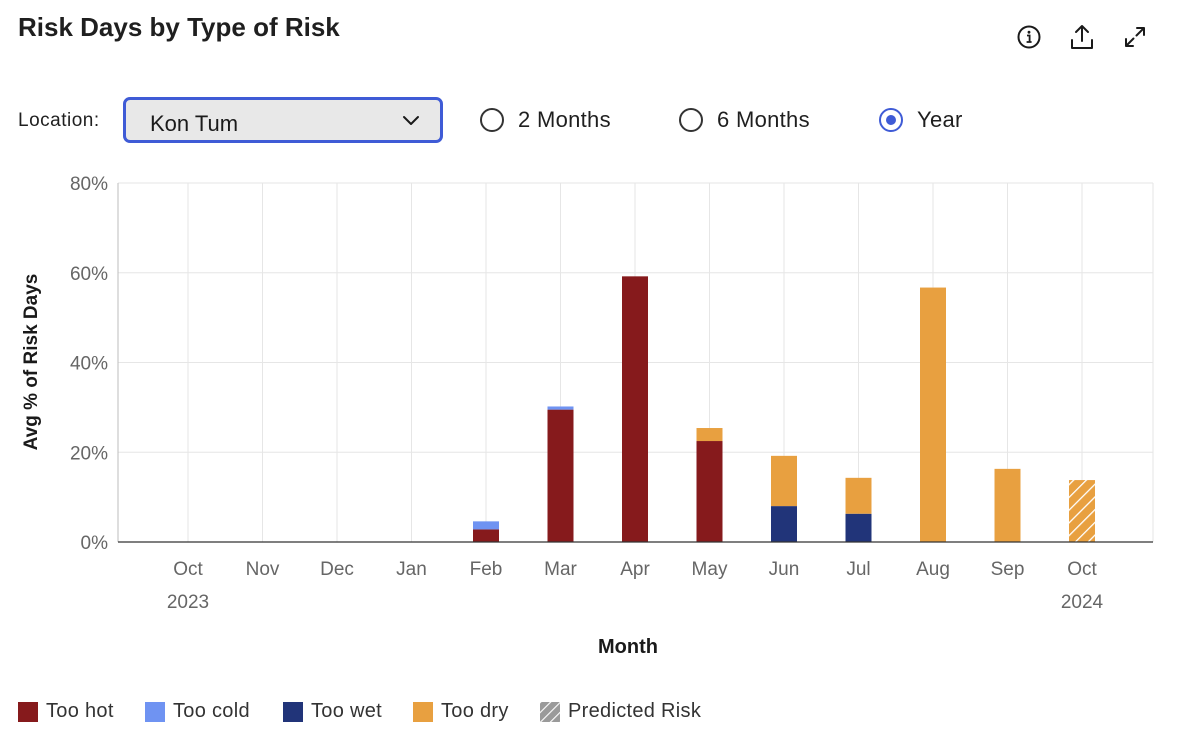  Describe the element at coordinates (933, 569) in the screenshot. I see `x-tick-label: Aug` at that location.